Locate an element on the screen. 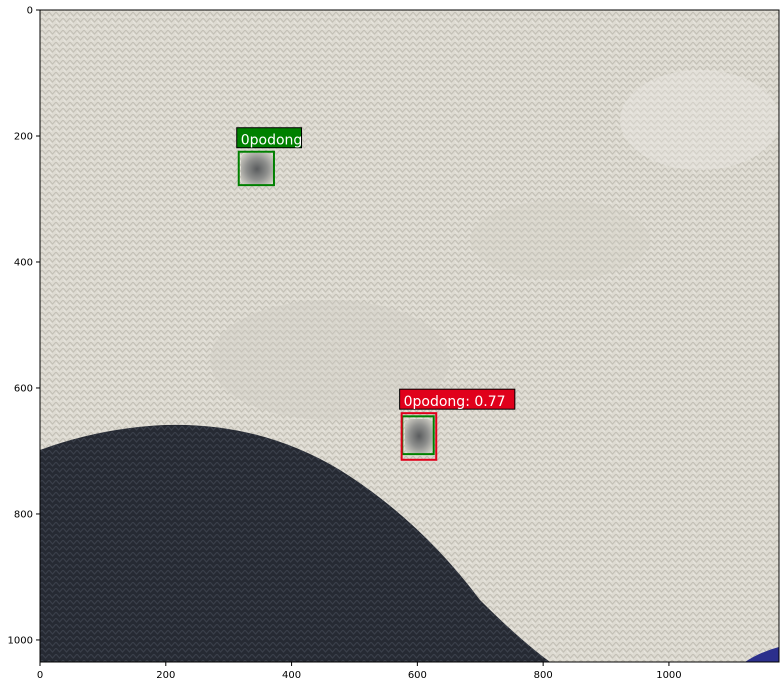 This screenshot has height=687, width=784. x-tick-label: 1000 is located at coordinates (668, 675).